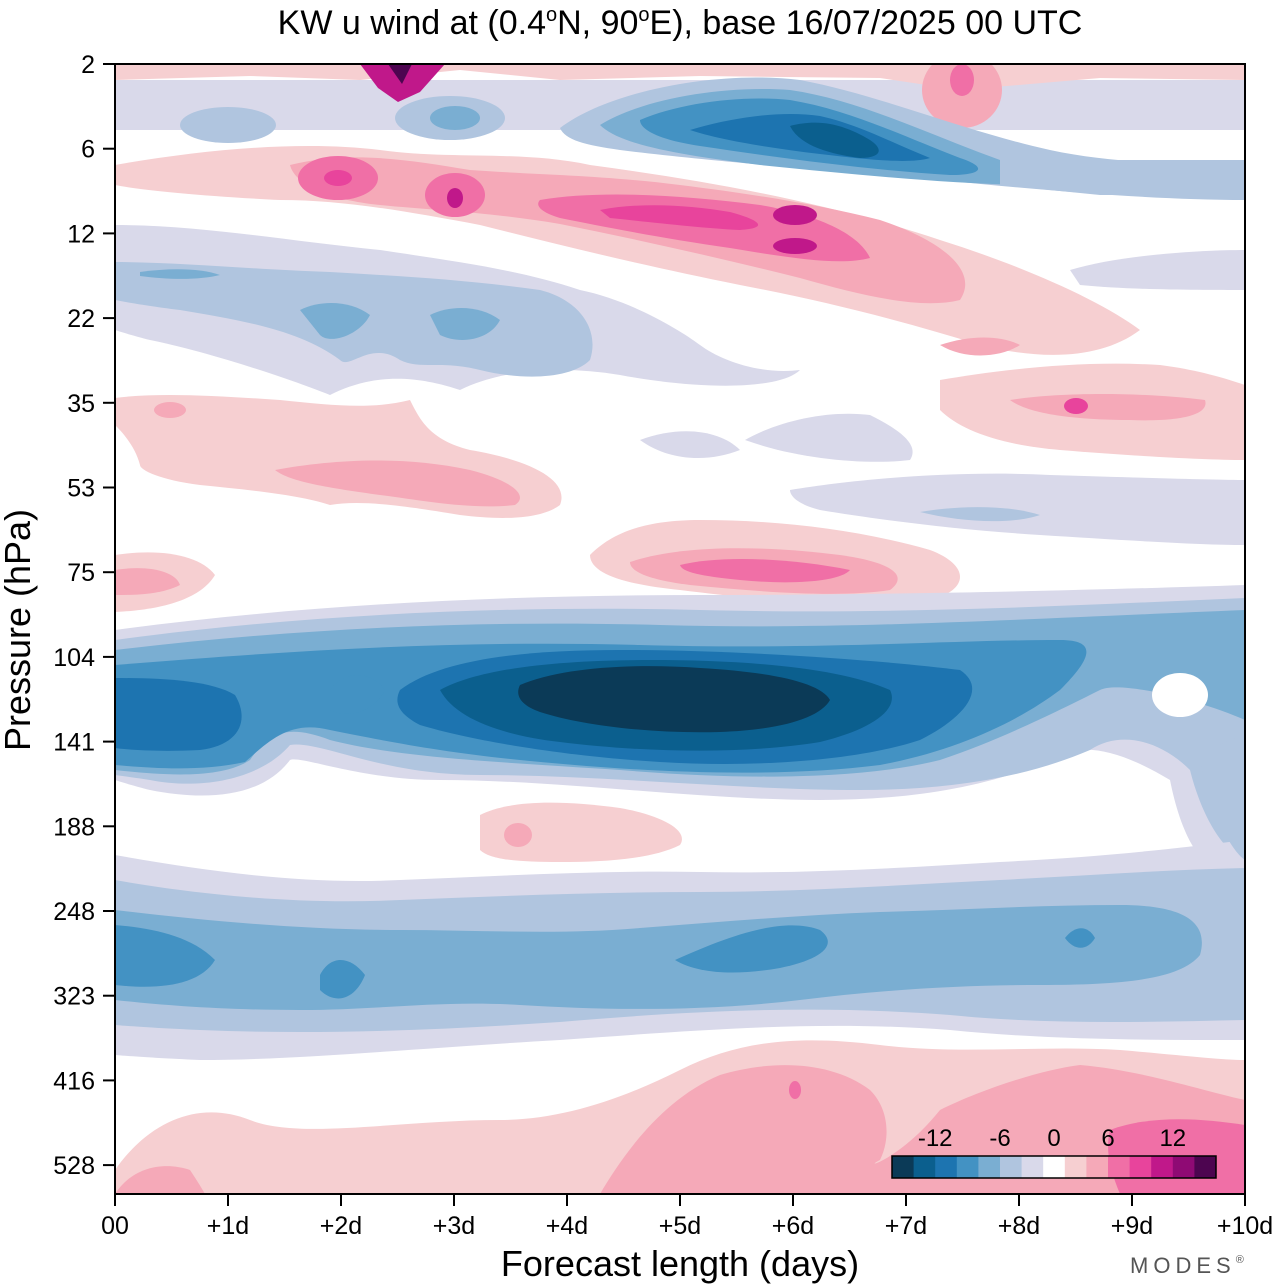  Describe the element at coordinates (1019, 1226) in the screenshot. I see `x-tick-label: +8d` at that location.